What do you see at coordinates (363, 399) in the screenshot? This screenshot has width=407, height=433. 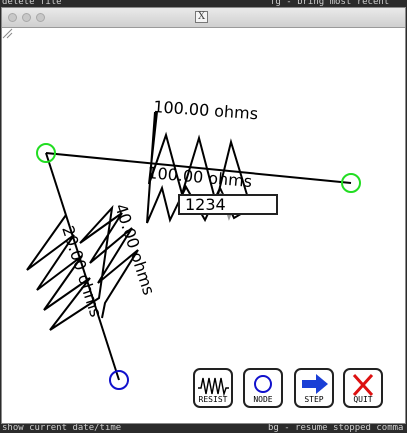 I see `quit-button-label: QUIT` at bounding box center [363, 399].